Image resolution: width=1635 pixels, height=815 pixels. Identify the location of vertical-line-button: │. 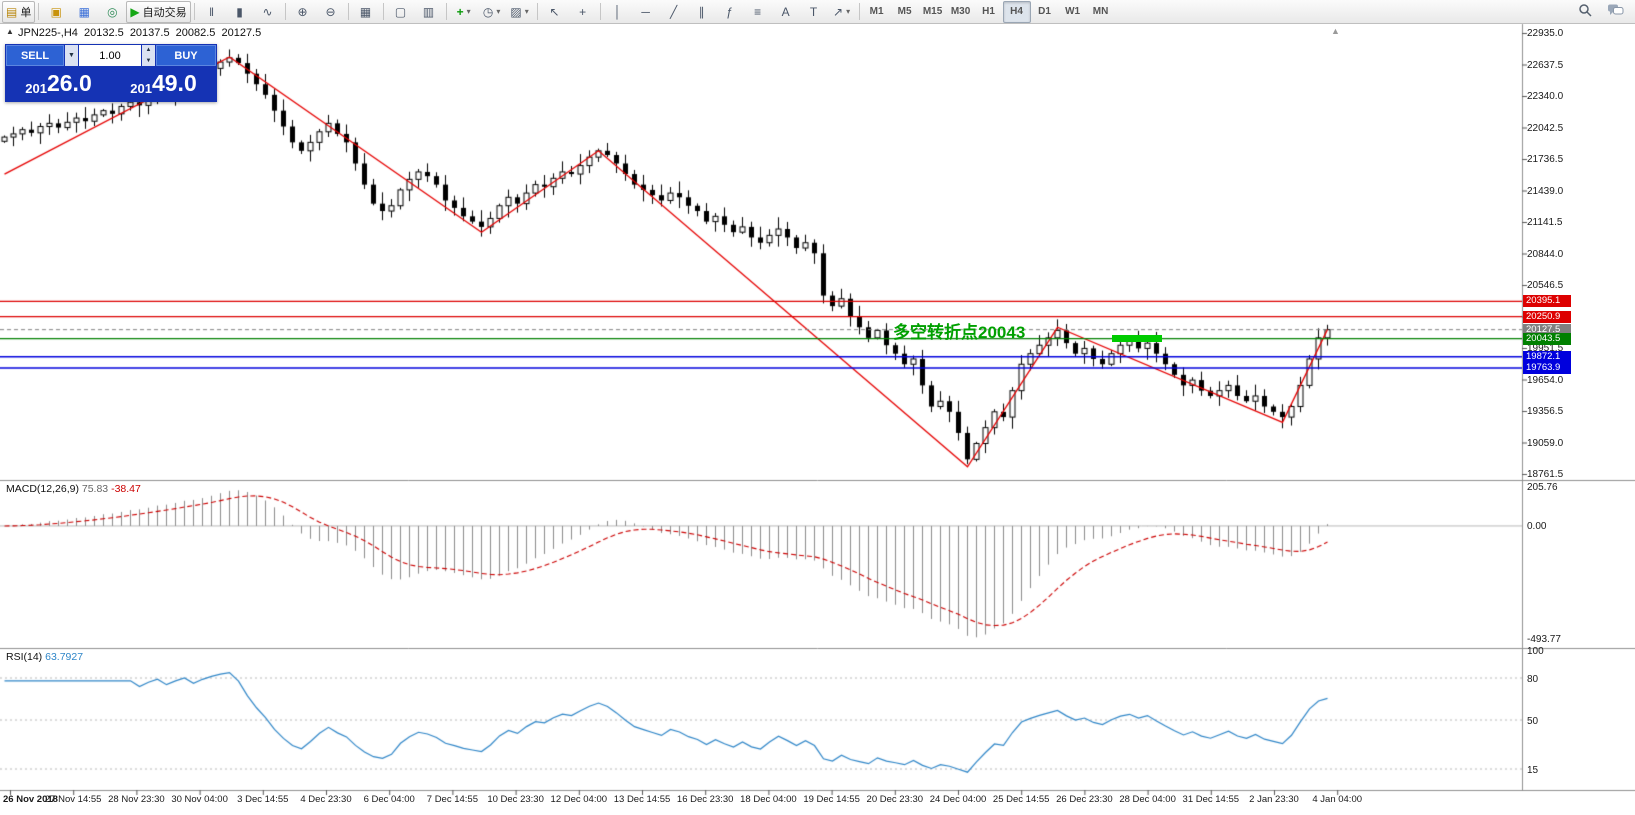
(618, 12).